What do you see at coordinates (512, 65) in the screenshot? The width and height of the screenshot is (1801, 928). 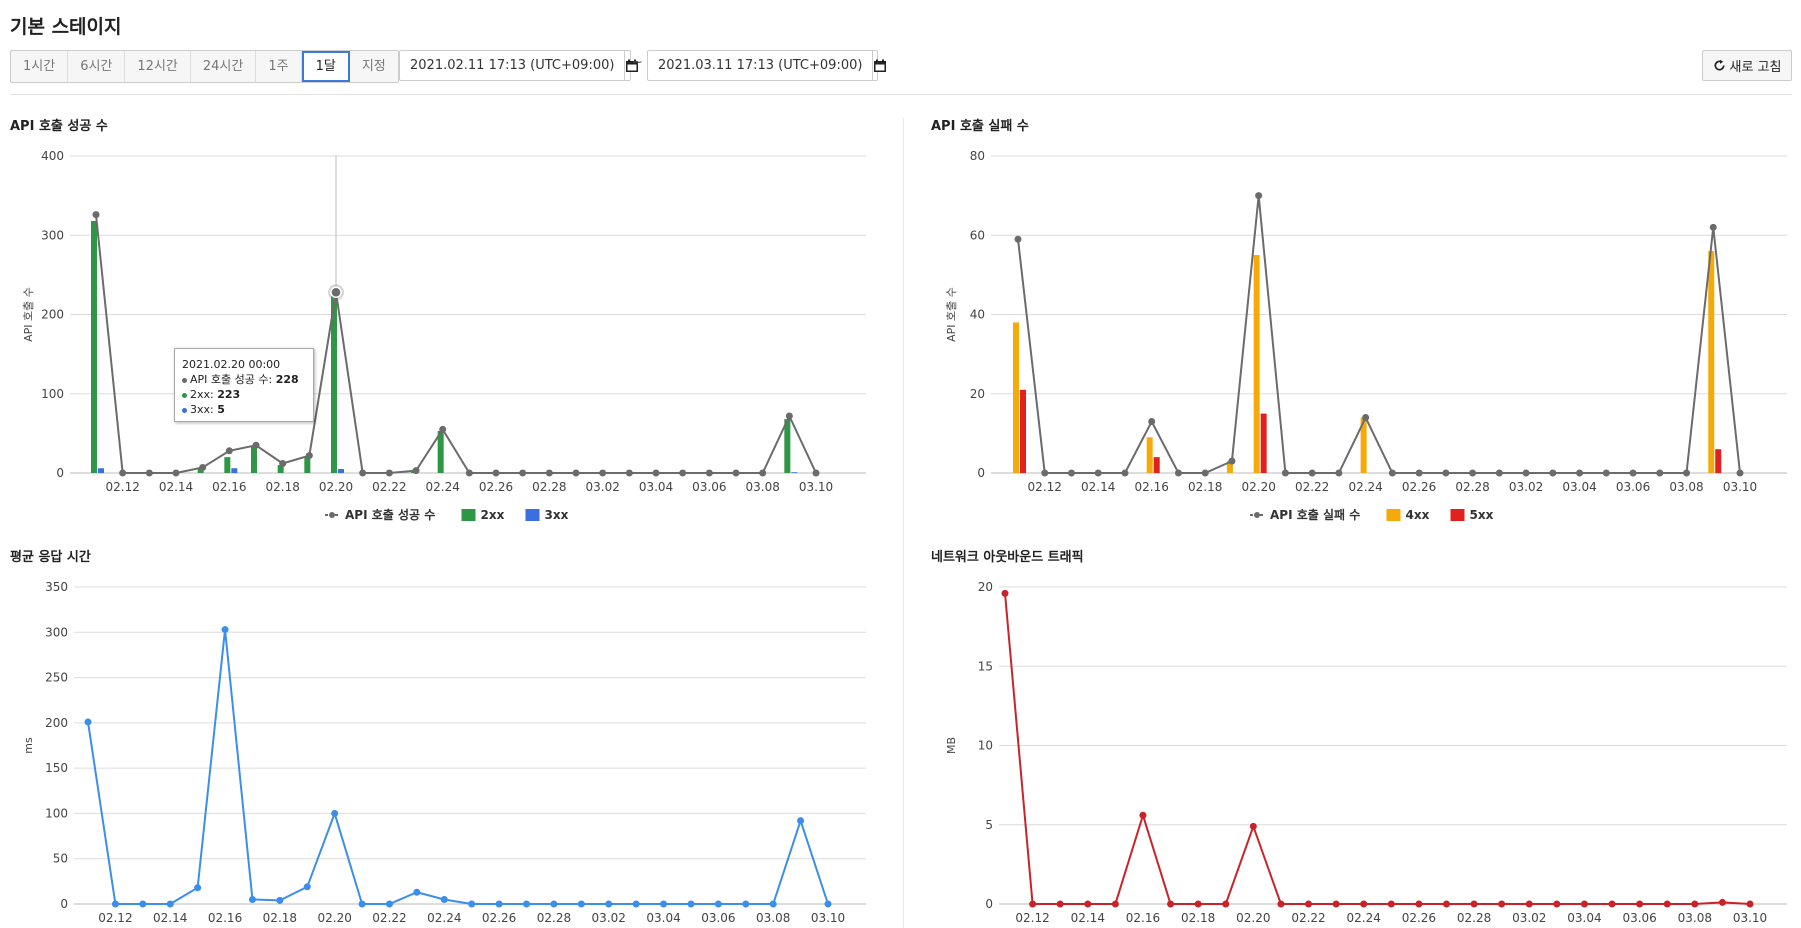 I see `start-date-value: 2021.02.11 17:13 (UTC+09:00)` at bounding box center [512, 65].